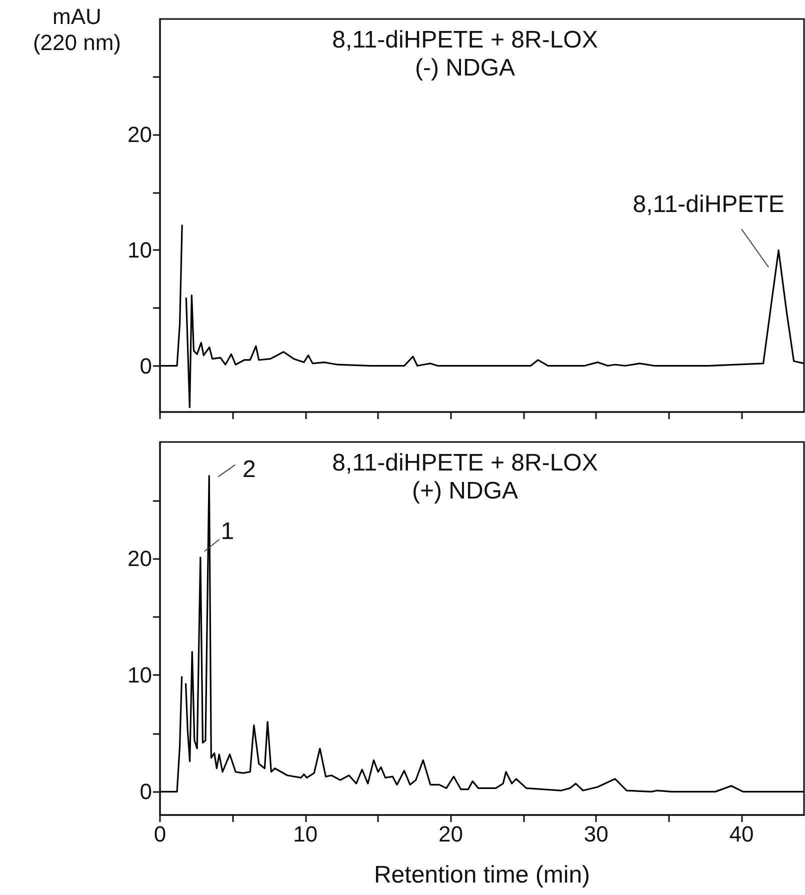 This screenshot has width=805, height=895. I want to click on x-tick-label: 10, so click(305, 834).